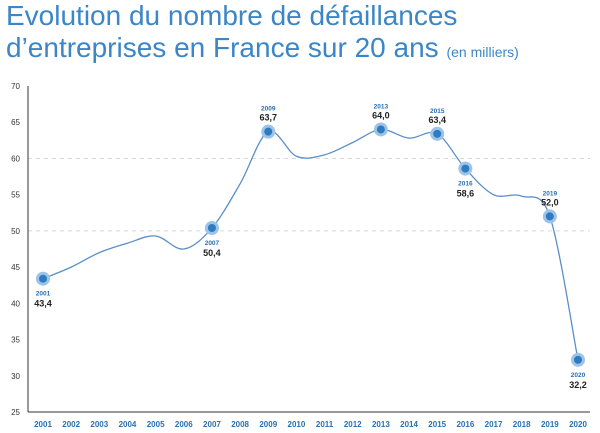 The height and width of the screenshot is (433, 600). What do you see at coordinates (550, 424) in the screenshot?
I see `x-tick-label: 2019` at bounding box center [550, 424].